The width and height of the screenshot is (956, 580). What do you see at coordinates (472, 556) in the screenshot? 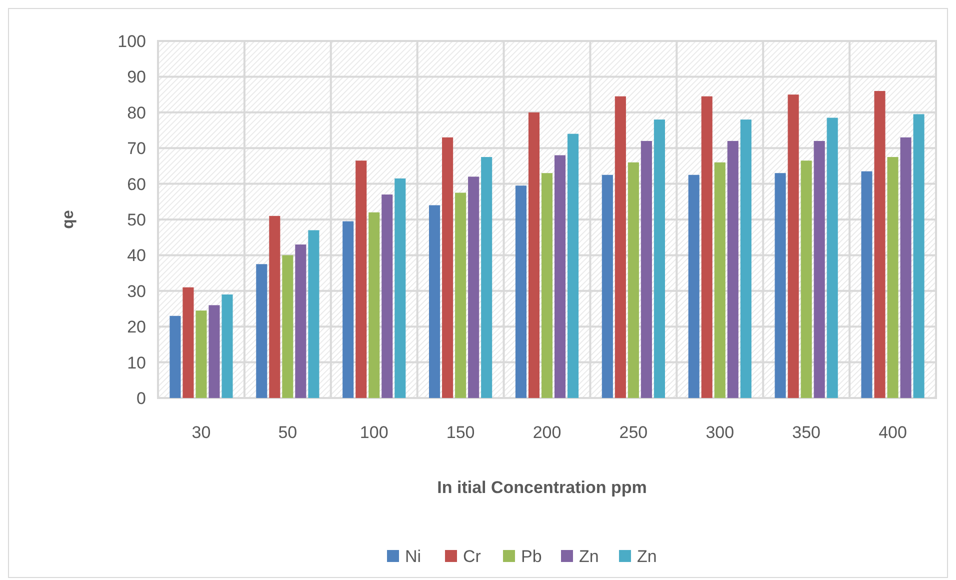
I see `legend-label: Cr` at bounding box center [472, 556].